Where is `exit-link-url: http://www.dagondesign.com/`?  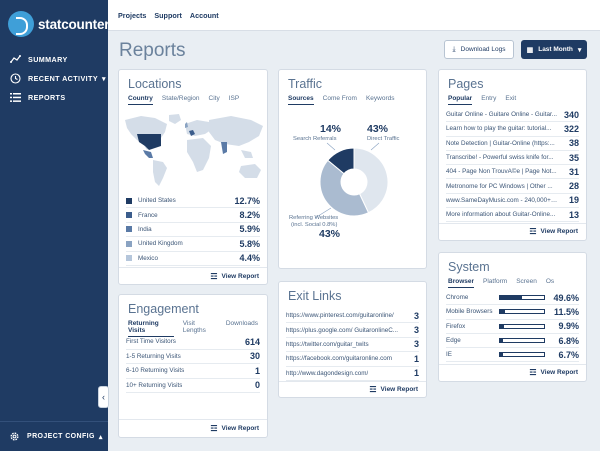 exit-link-url: http://www.dagondesign.com/ is located at coordinates (327, 373).